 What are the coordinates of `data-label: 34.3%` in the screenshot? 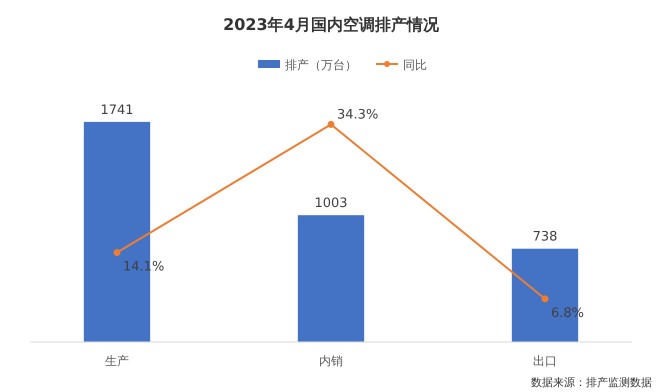 It's located at (357, 114).